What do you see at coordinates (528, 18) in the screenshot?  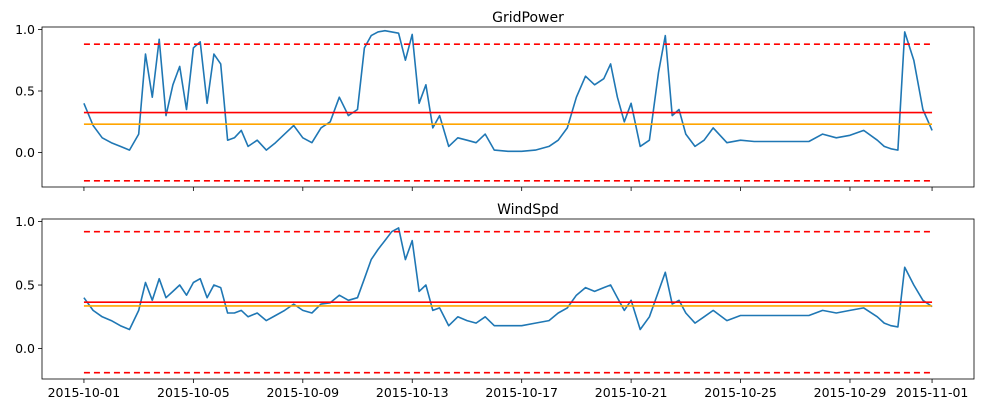 I see `chart-title: GridPower` at bounding box center [528, 18].